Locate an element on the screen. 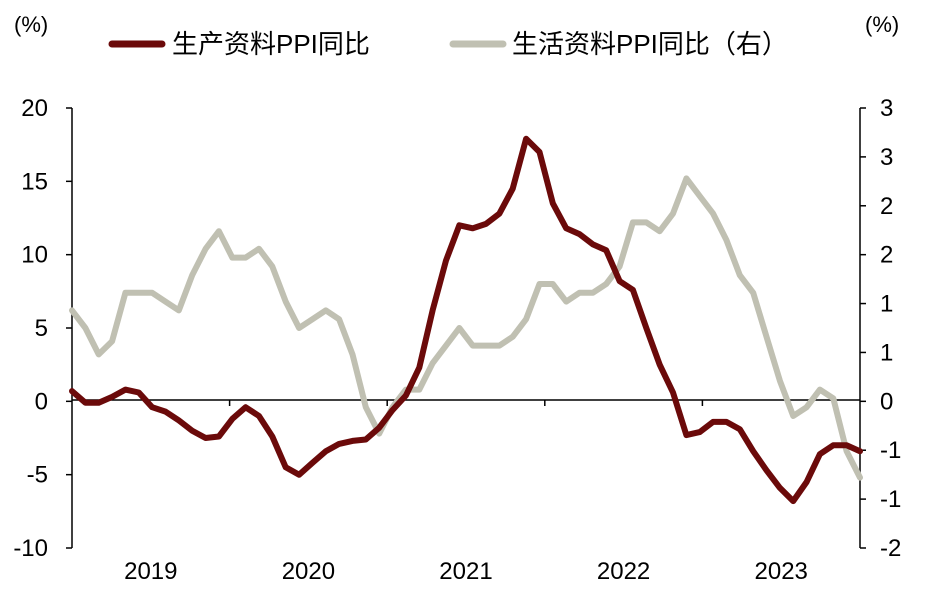 The width and height of the screenshot is (936, 597). left-tick-label: 10 is located at coordinates (34, 255).